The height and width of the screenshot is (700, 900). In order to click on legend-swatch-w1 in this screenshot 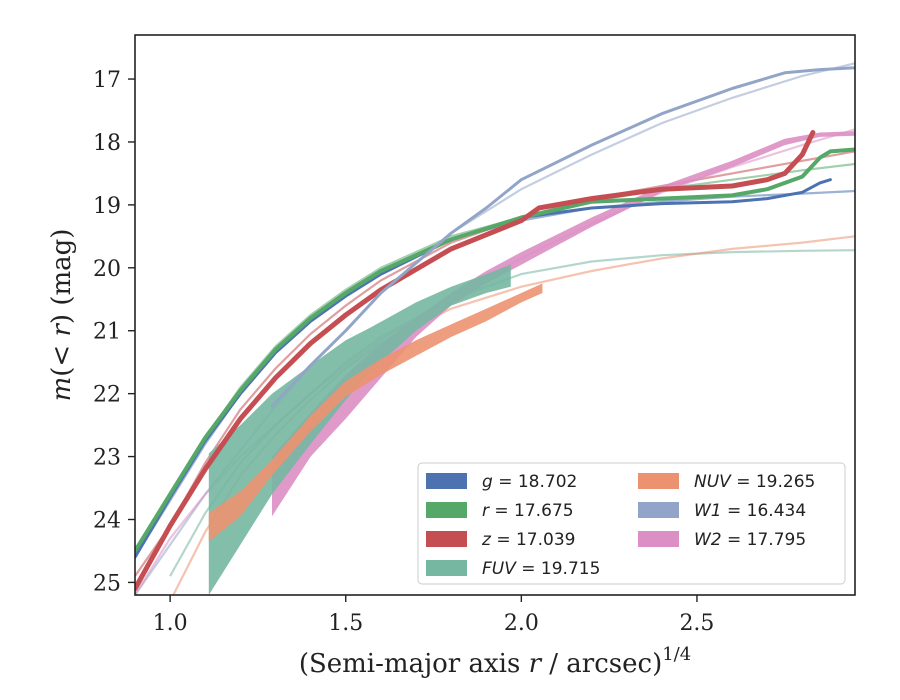, I will do `click(658, 510)`.